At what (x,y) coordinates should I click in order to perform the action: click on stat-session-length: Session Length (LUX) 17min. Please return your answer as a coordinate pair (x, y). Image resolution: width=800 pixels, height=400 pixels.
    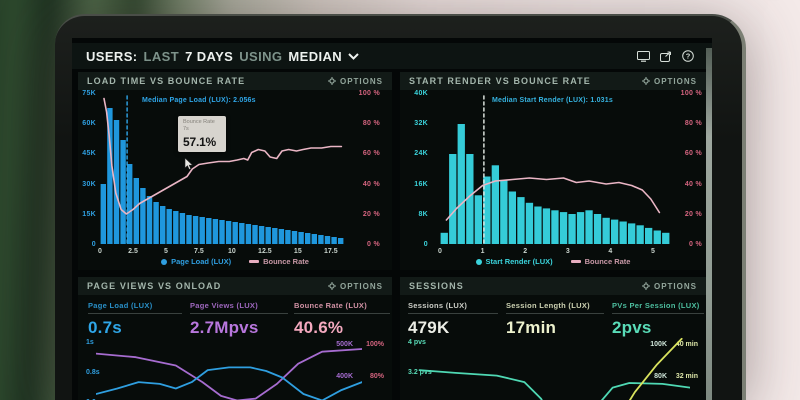
    Looking at the image, I should click on (555, 319).